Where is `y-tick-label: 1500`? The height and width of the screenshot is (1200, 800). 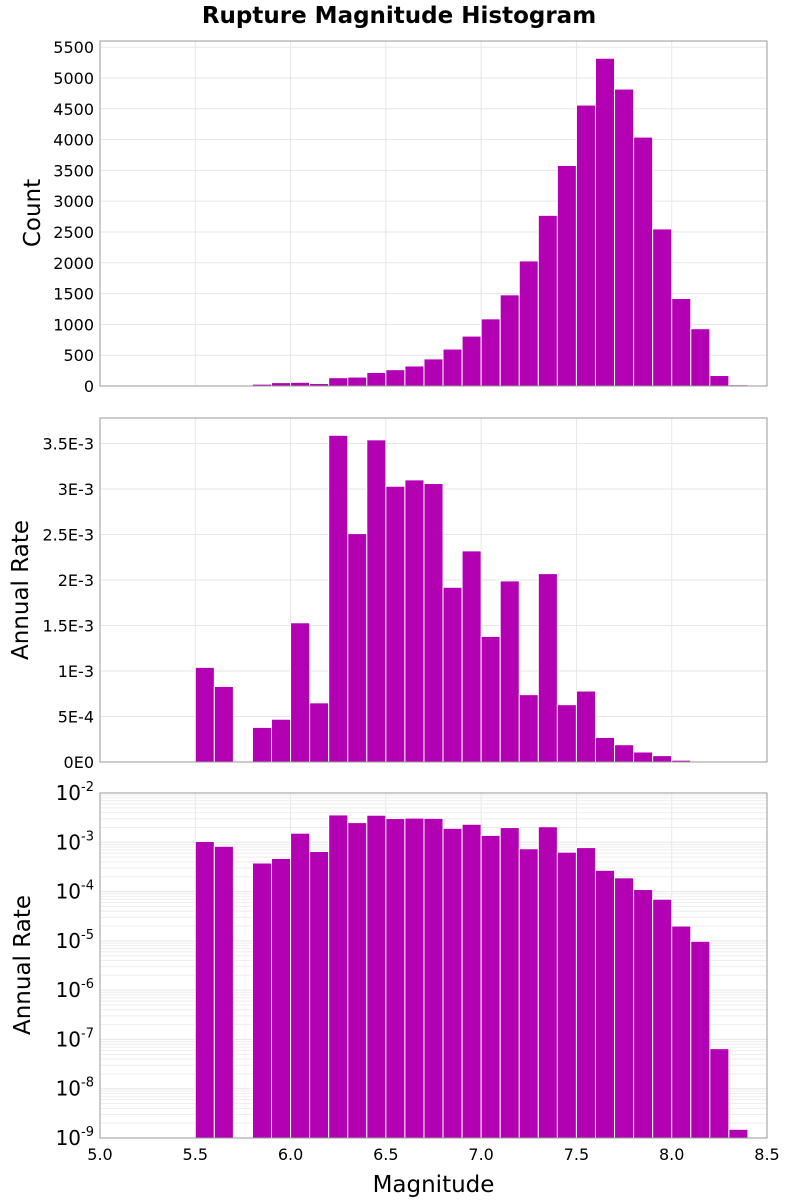
y-tick-label: 1500 is located at coordinates (73, 294).